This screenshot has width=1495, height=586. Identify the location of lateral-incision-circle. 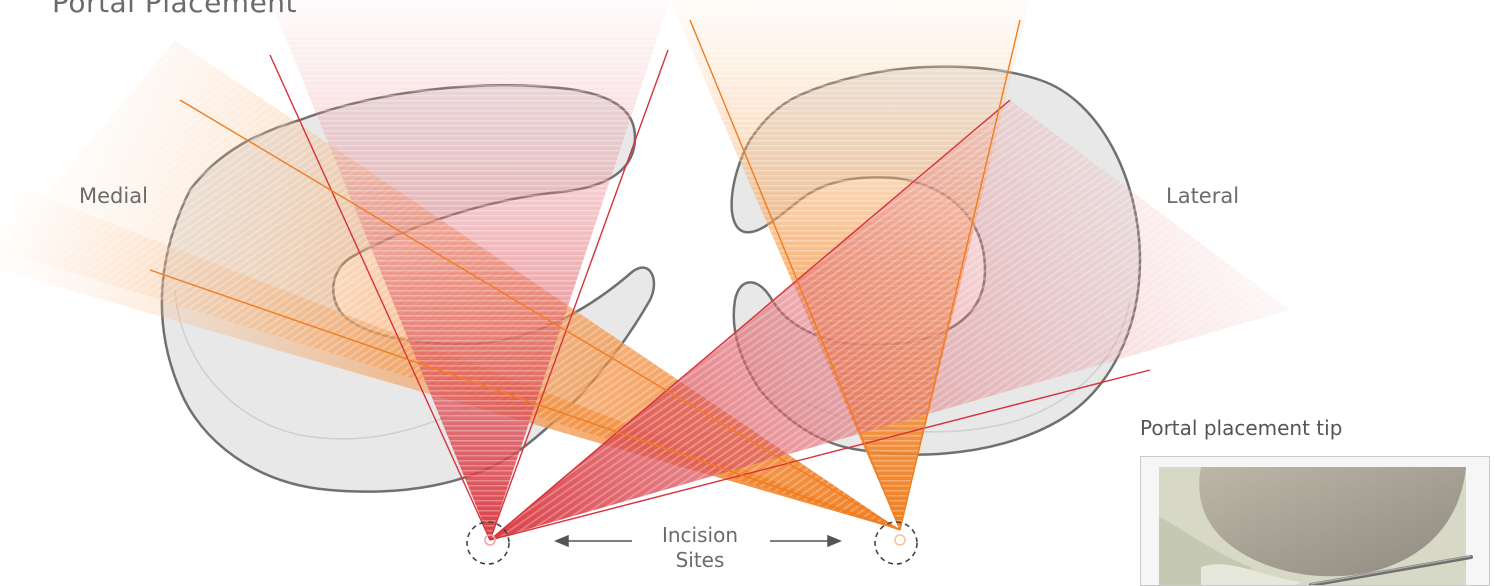
(896, 543).